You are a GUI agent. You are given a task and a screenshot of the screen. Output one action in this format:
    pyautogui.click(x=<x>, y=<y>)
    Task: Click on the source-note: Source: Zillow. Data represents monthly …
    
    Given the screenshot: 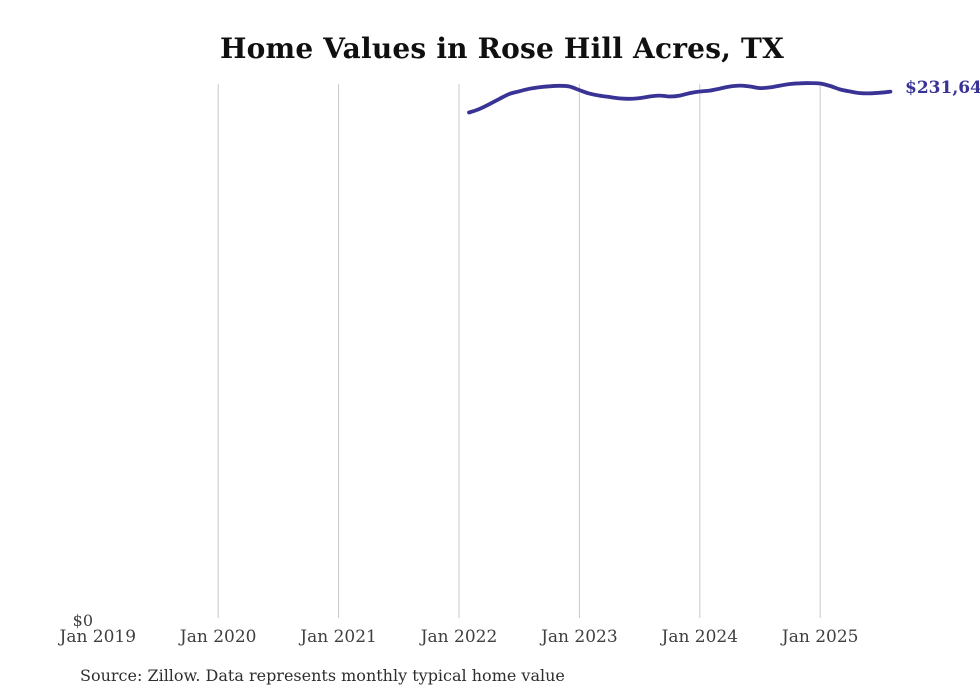 What is the action you would take?
    pyautogui.click(x=322, y=675)
    